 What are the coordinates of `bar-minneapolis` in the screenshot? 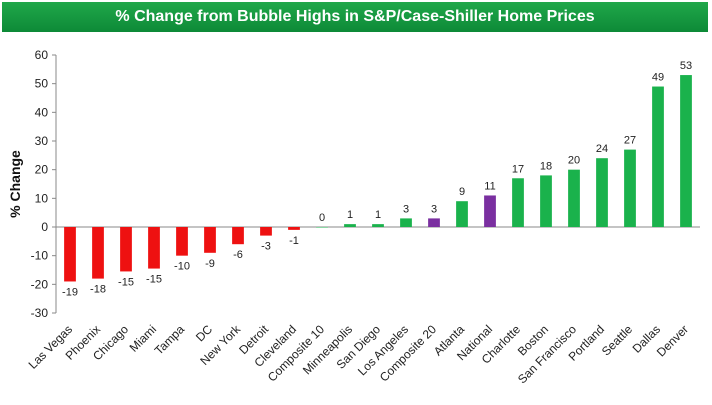 It's located at (350, 225).